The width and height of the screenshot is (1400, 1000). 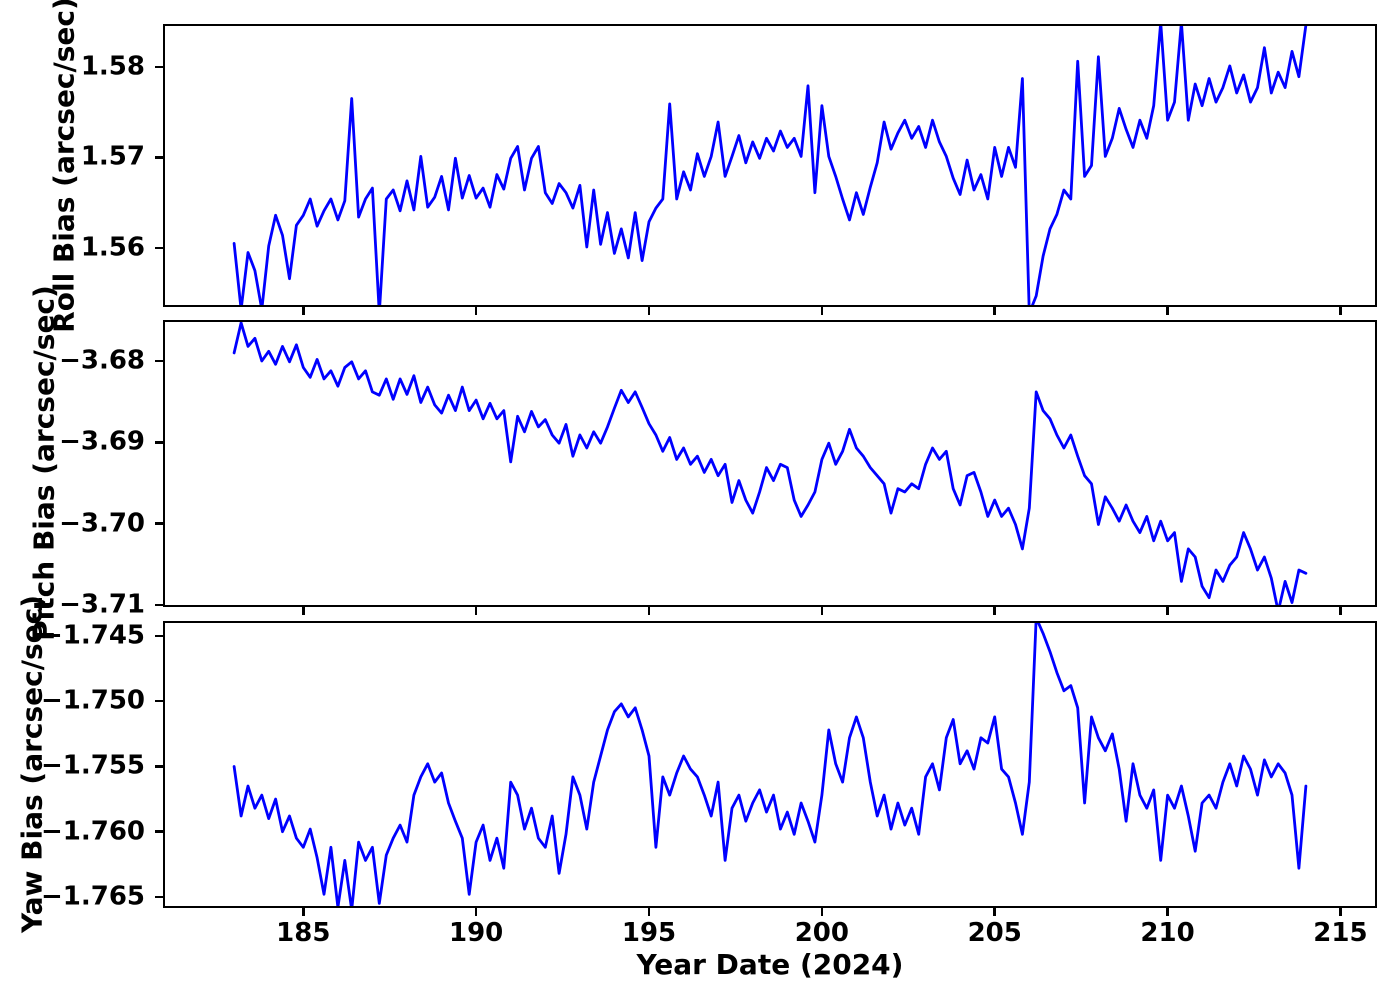 What do you see at coordinates (770, 964) in the screenshot?
I see `x-axis-label: Year Date (2024)` at bounding box center [770, 964].